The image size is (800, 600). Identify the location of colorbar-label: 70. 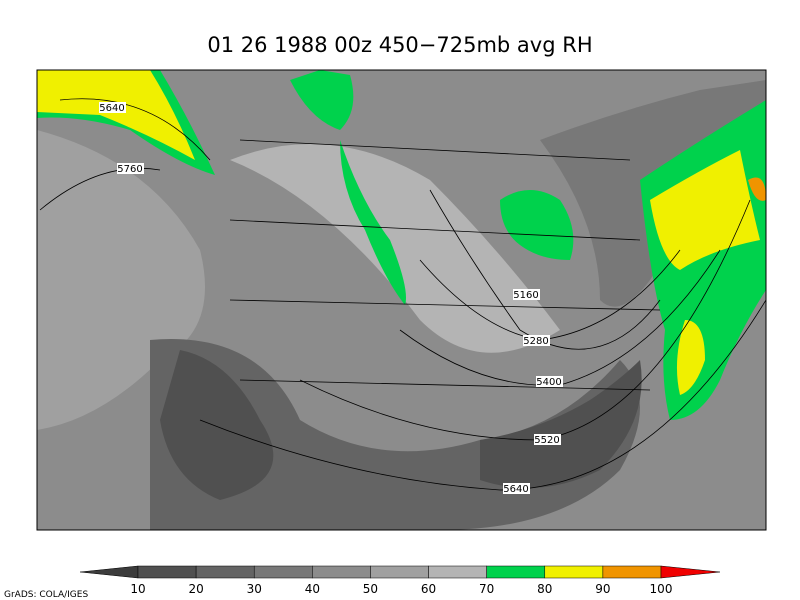
(486, 589).